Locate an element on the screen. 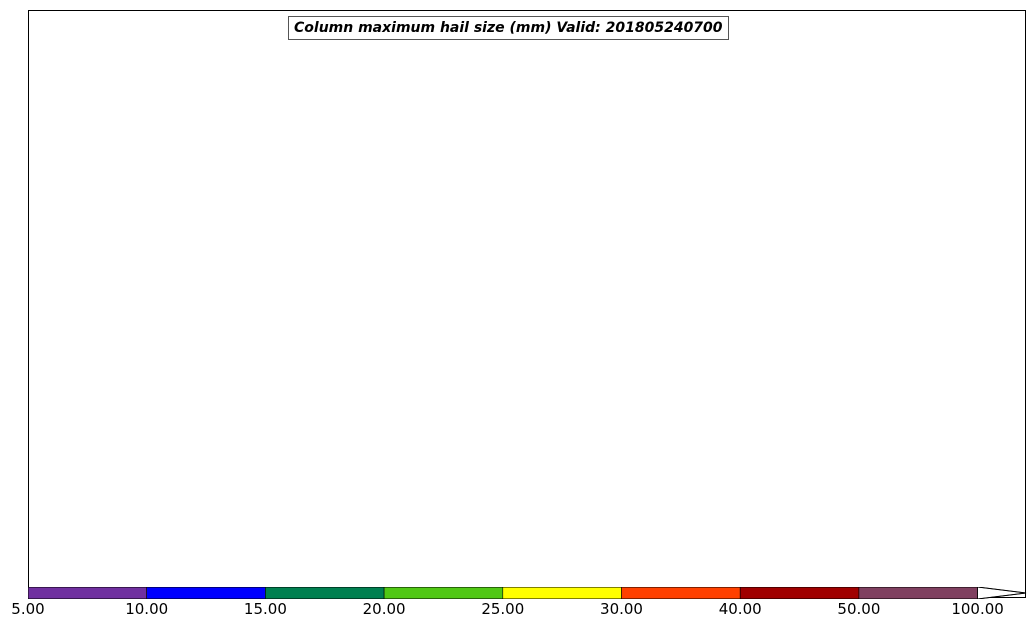 This screenshot has height=633, width=1036. colorbar-tick-label: 25.00 is located at coordinates (503, 609).